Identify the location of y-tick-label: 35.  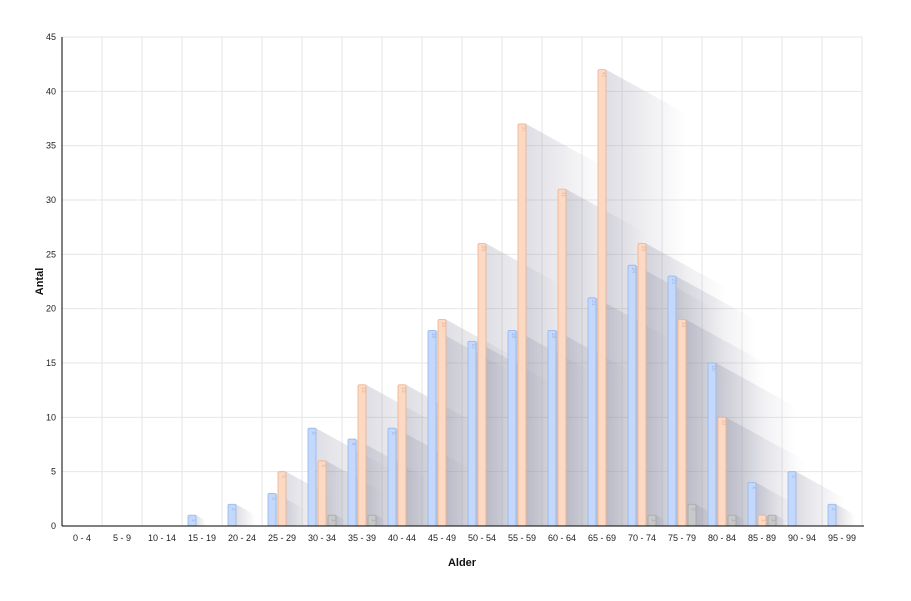
(51, 146).